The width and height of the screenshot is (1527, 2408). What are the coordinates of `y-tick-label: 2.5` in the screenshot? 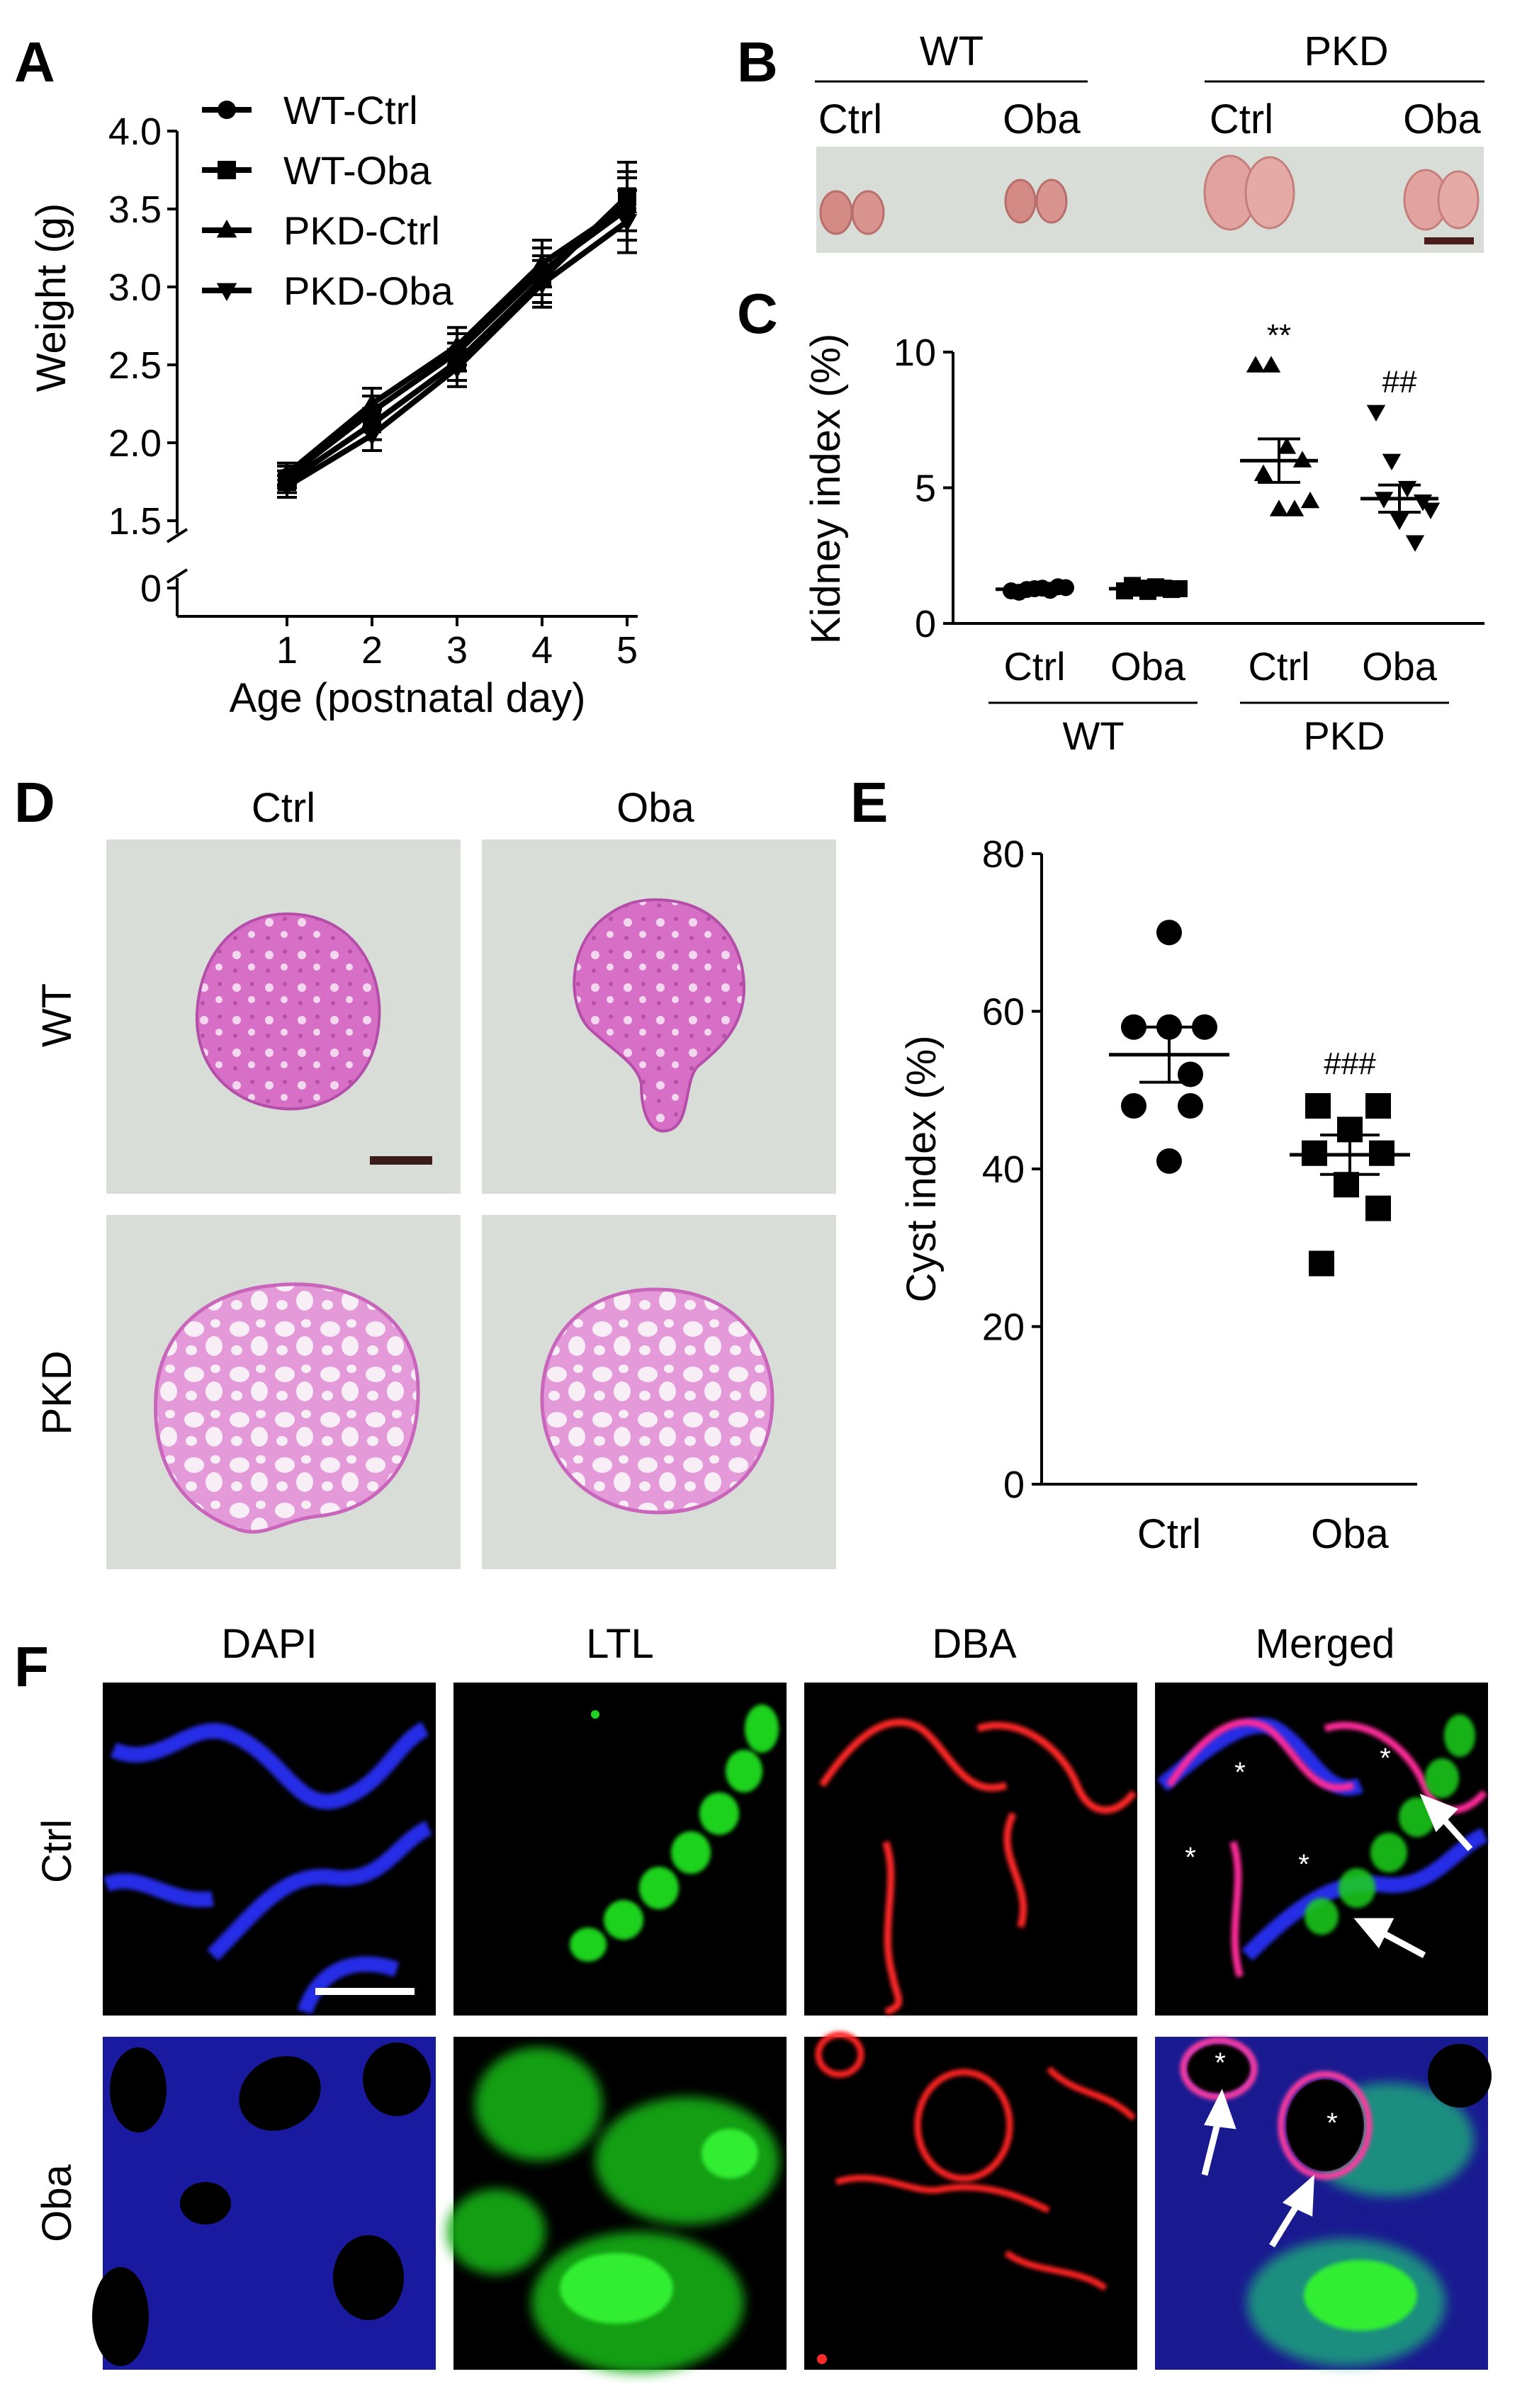 It's located at (135, 365).